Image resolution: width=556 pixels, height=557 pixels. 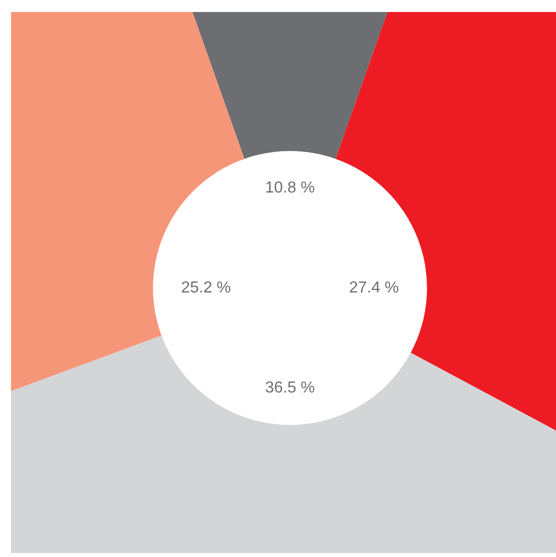 I want to click on data-label: 25.2 %, so click(x=206, y=287).